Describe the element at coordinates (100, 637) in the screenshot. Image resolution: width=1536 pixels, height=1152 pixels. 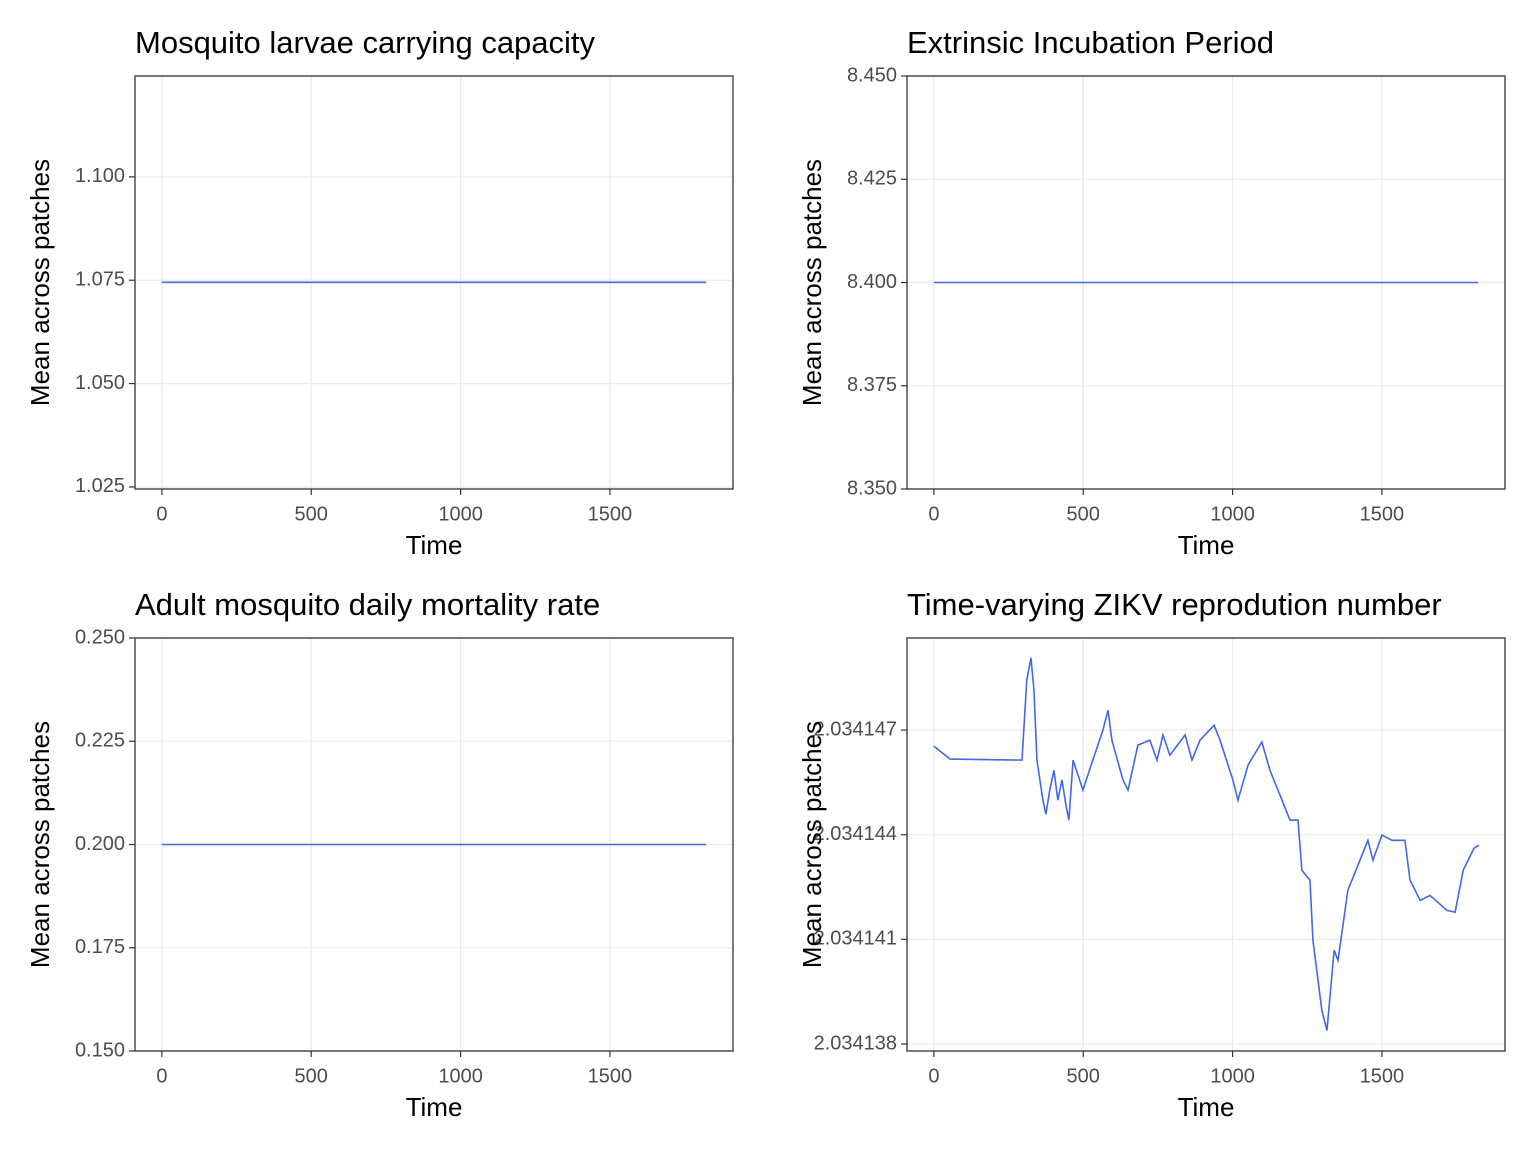
I see `y-tick-label: 0.250` at that location.